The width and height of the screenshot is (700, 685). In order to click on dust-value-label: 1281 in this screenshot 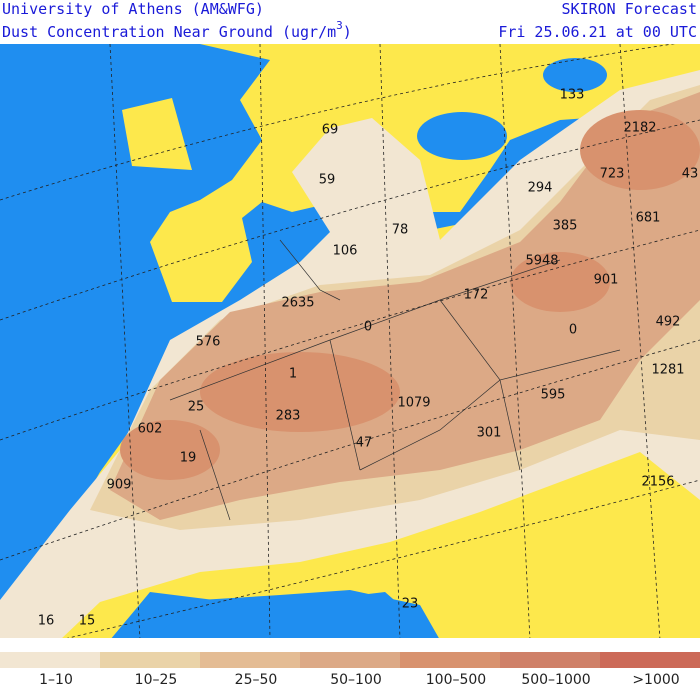, I will do `click(667, 370)`.